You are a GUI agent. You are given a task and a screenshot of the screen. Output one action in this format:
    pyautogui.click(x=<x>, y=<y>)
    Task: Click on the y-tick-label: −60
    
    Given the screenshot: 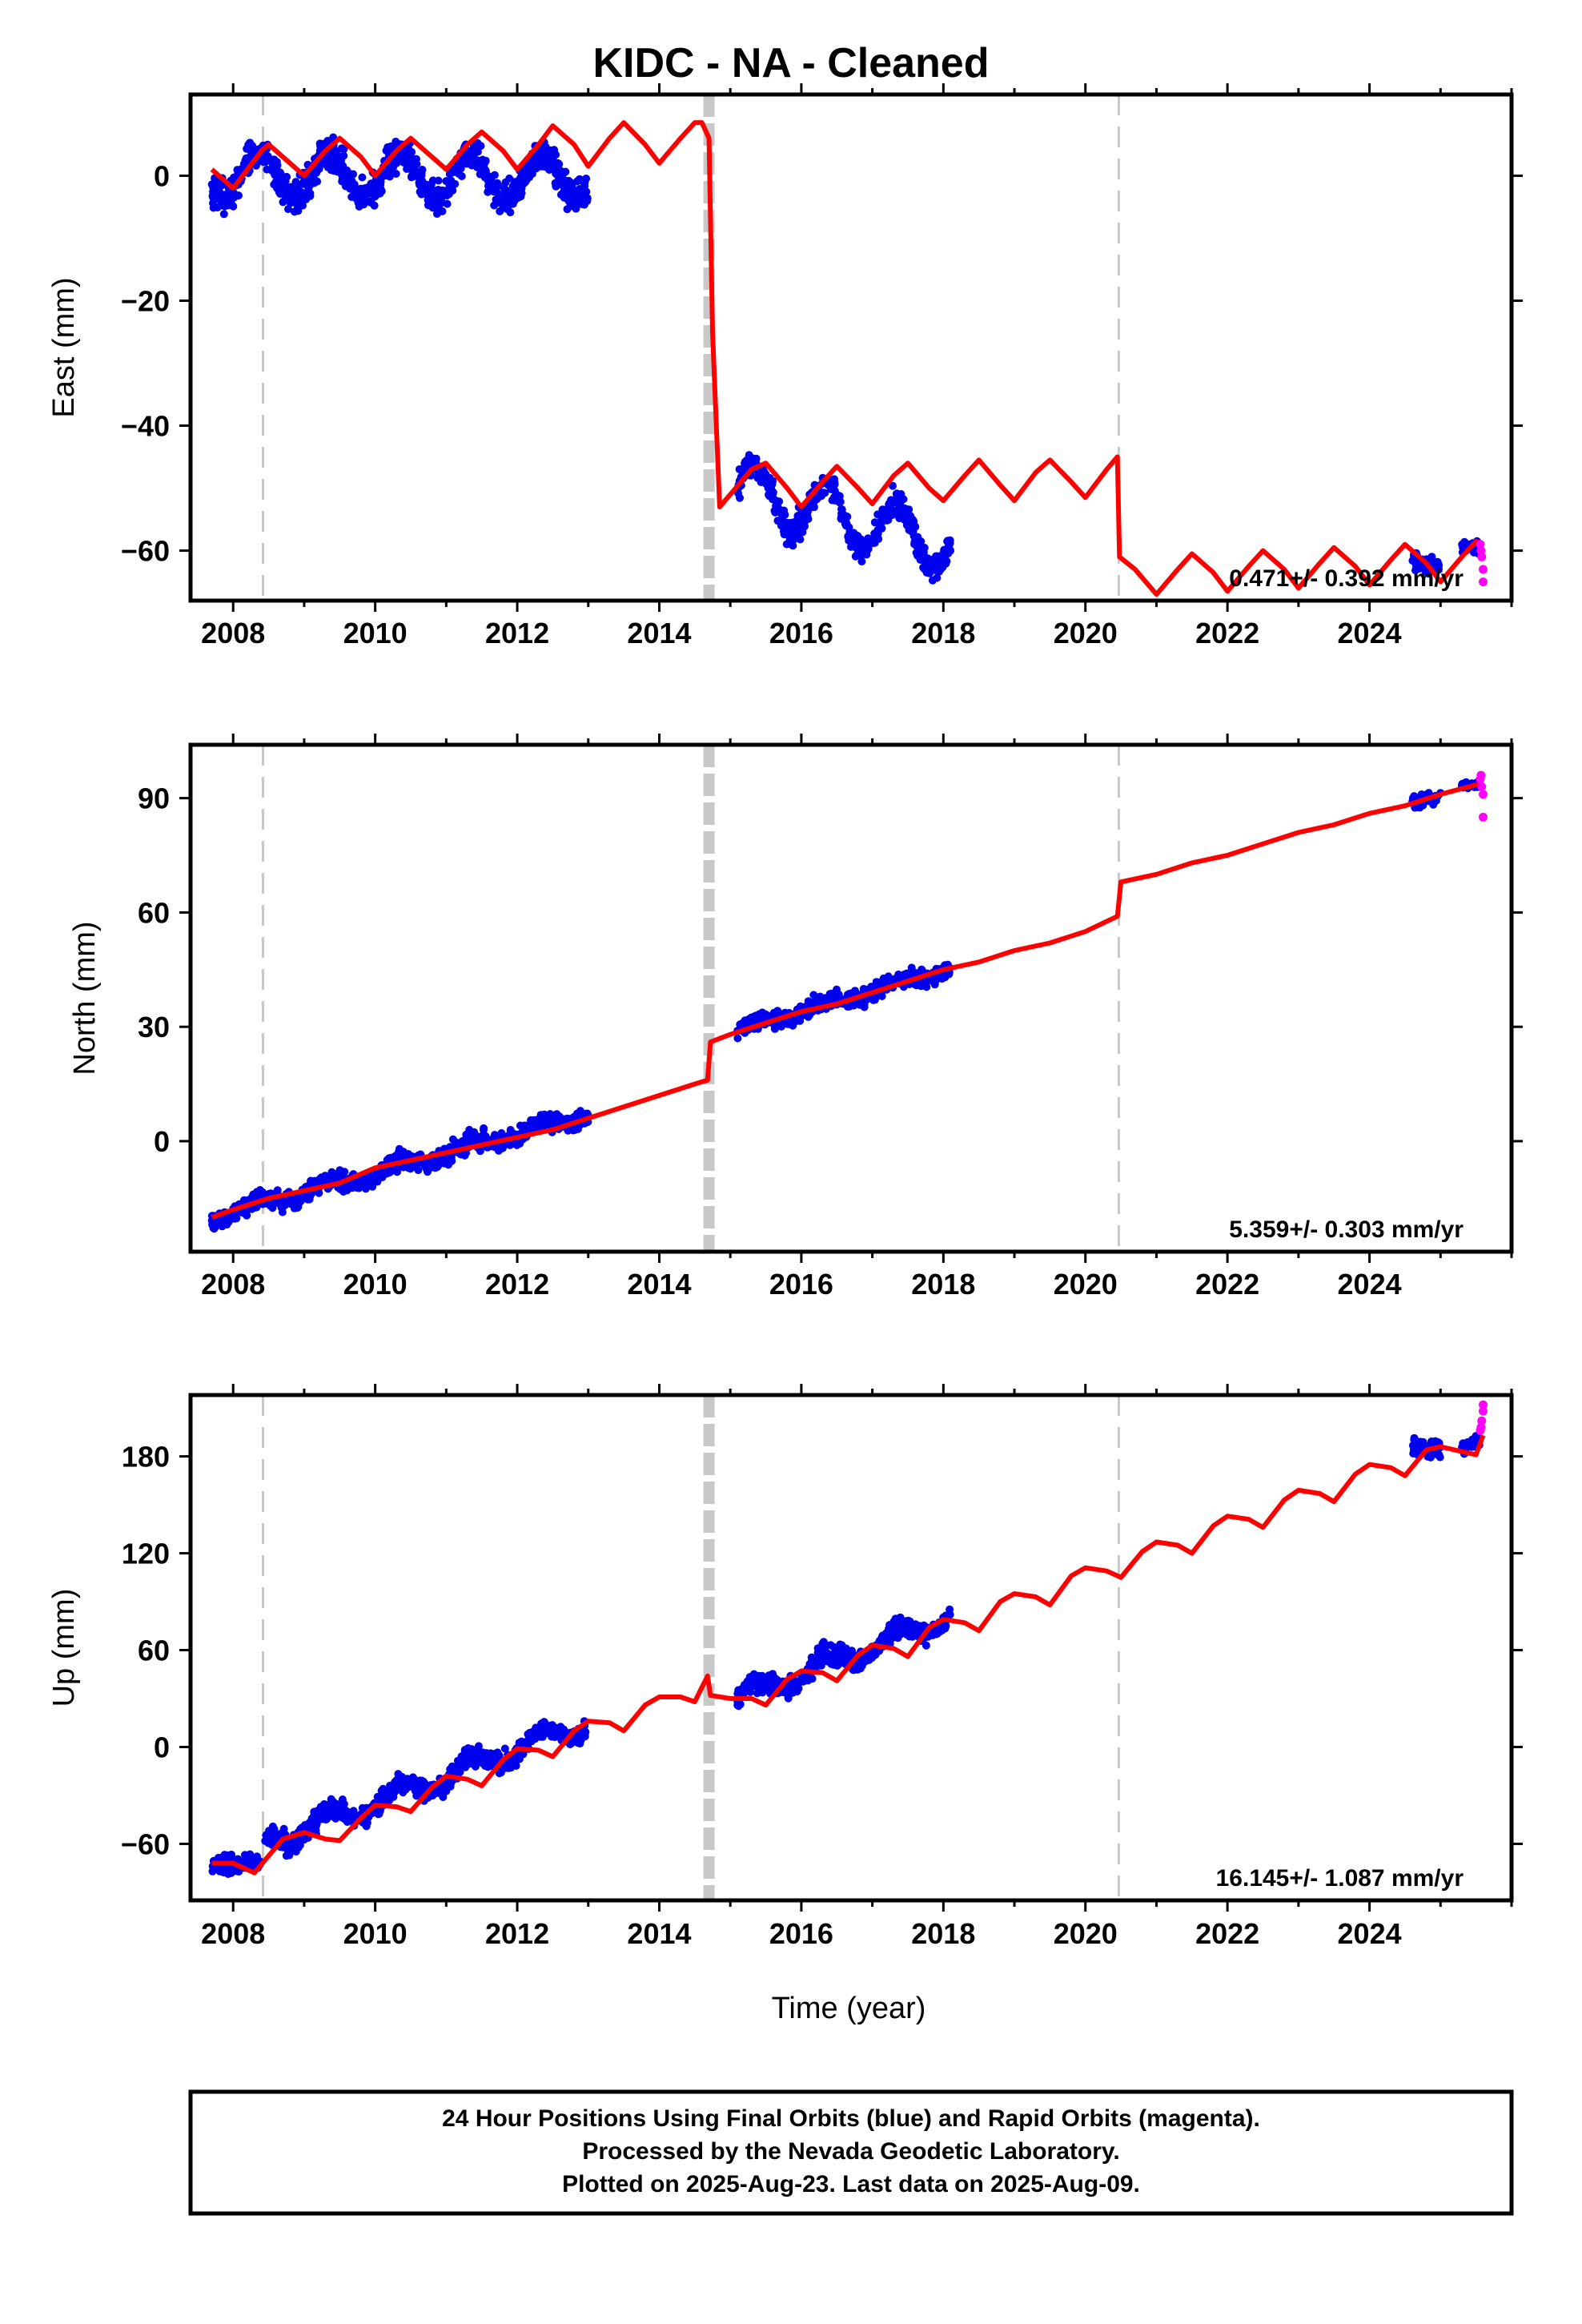 What is the action you would take?
    pyautogui.click(x=145, y=1843)
    